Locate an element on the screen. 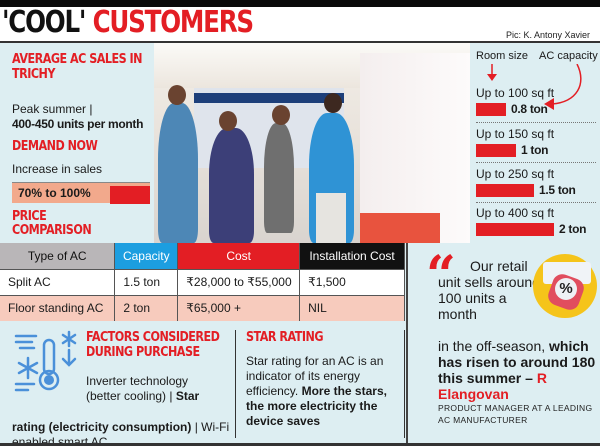  page-title: 'COOL' CUSTOMERS is located at coordinates (128, 22).